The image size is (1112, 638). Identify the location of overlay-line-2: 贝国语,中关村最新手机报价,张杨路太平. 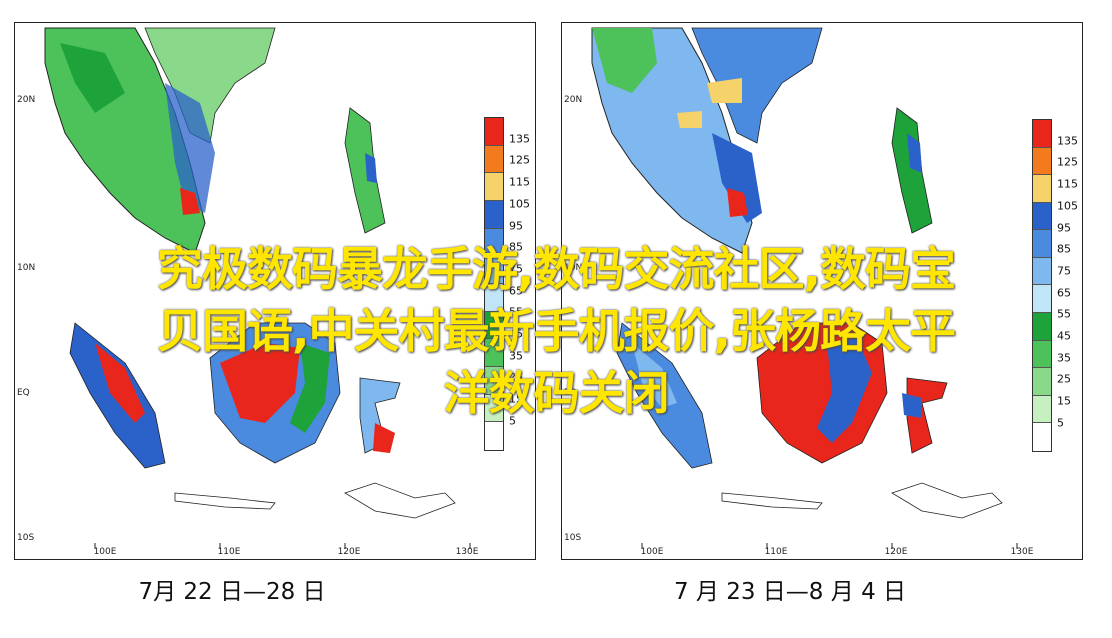
(556, 331).